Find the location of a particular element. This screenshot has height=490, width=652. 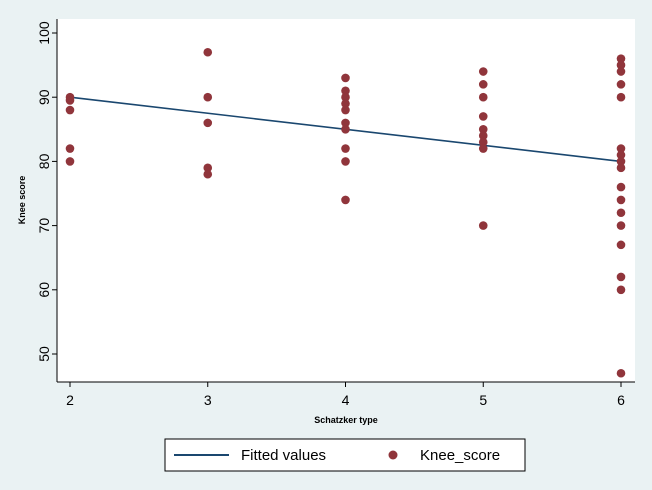

x-tick-label: 5 is located at coordinates (483, 400).